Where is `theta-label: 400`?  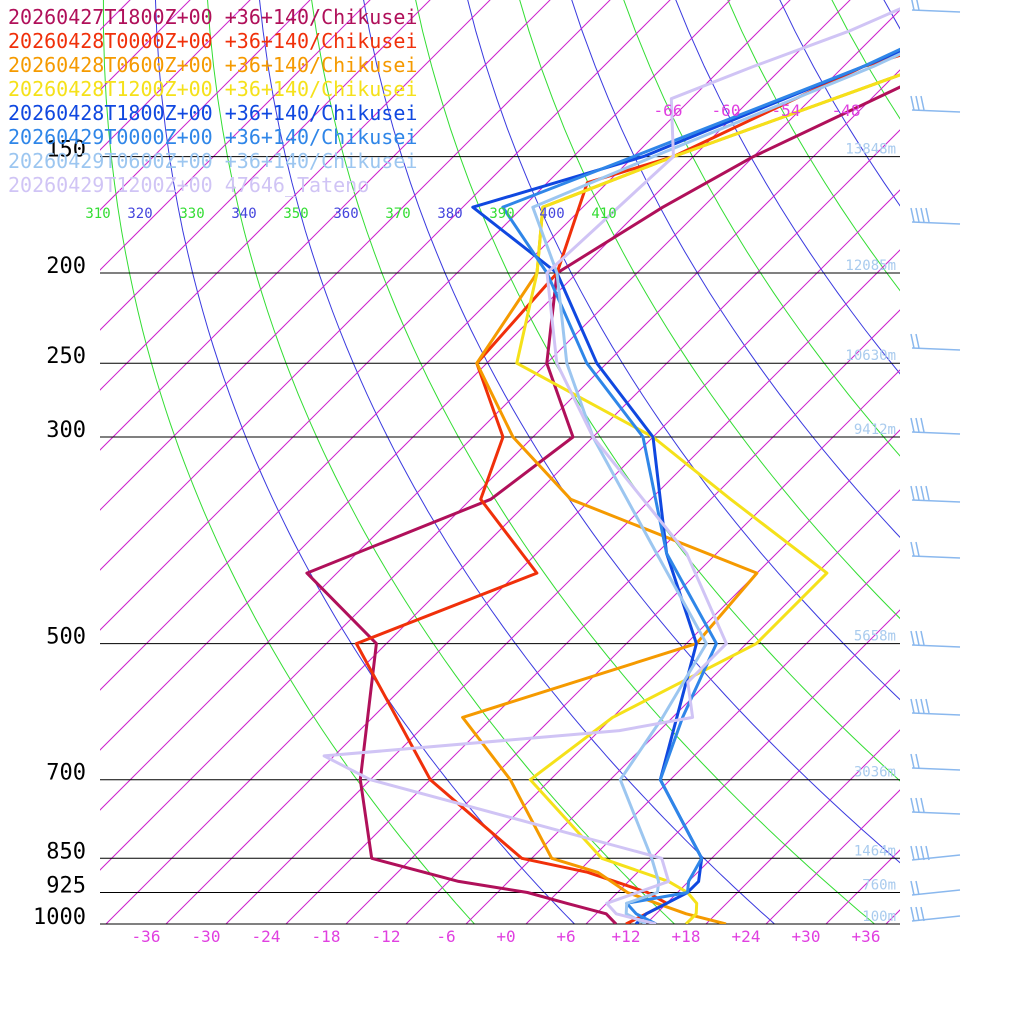
theta-label: 400 is located at coordinates (551, 214).